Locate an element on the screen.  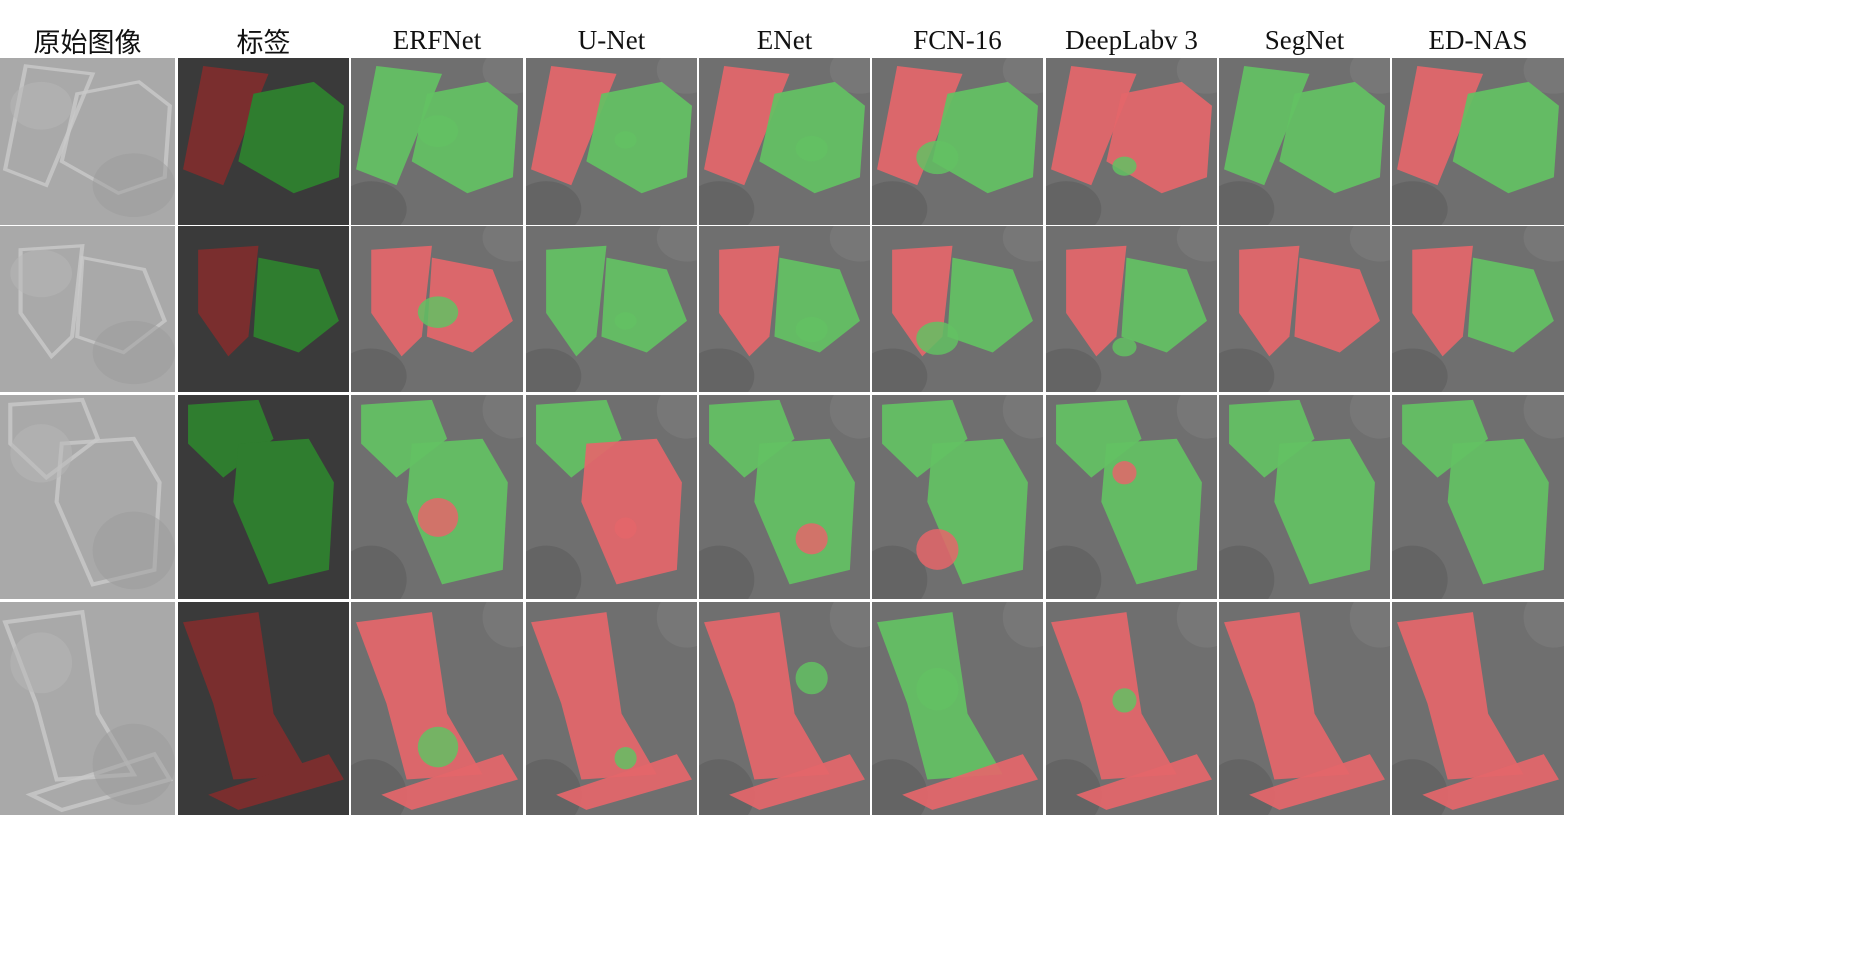
header-original-image: 原始图像 is located at coordinates (87, 42).